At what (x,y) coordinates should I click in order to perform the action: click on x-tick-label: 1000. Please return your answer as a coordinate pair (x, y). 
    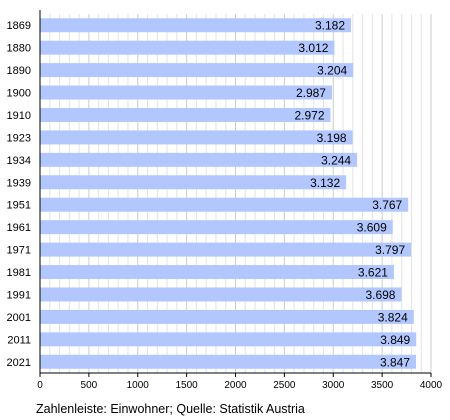
    Looking at the image, I should click on (138, 385).